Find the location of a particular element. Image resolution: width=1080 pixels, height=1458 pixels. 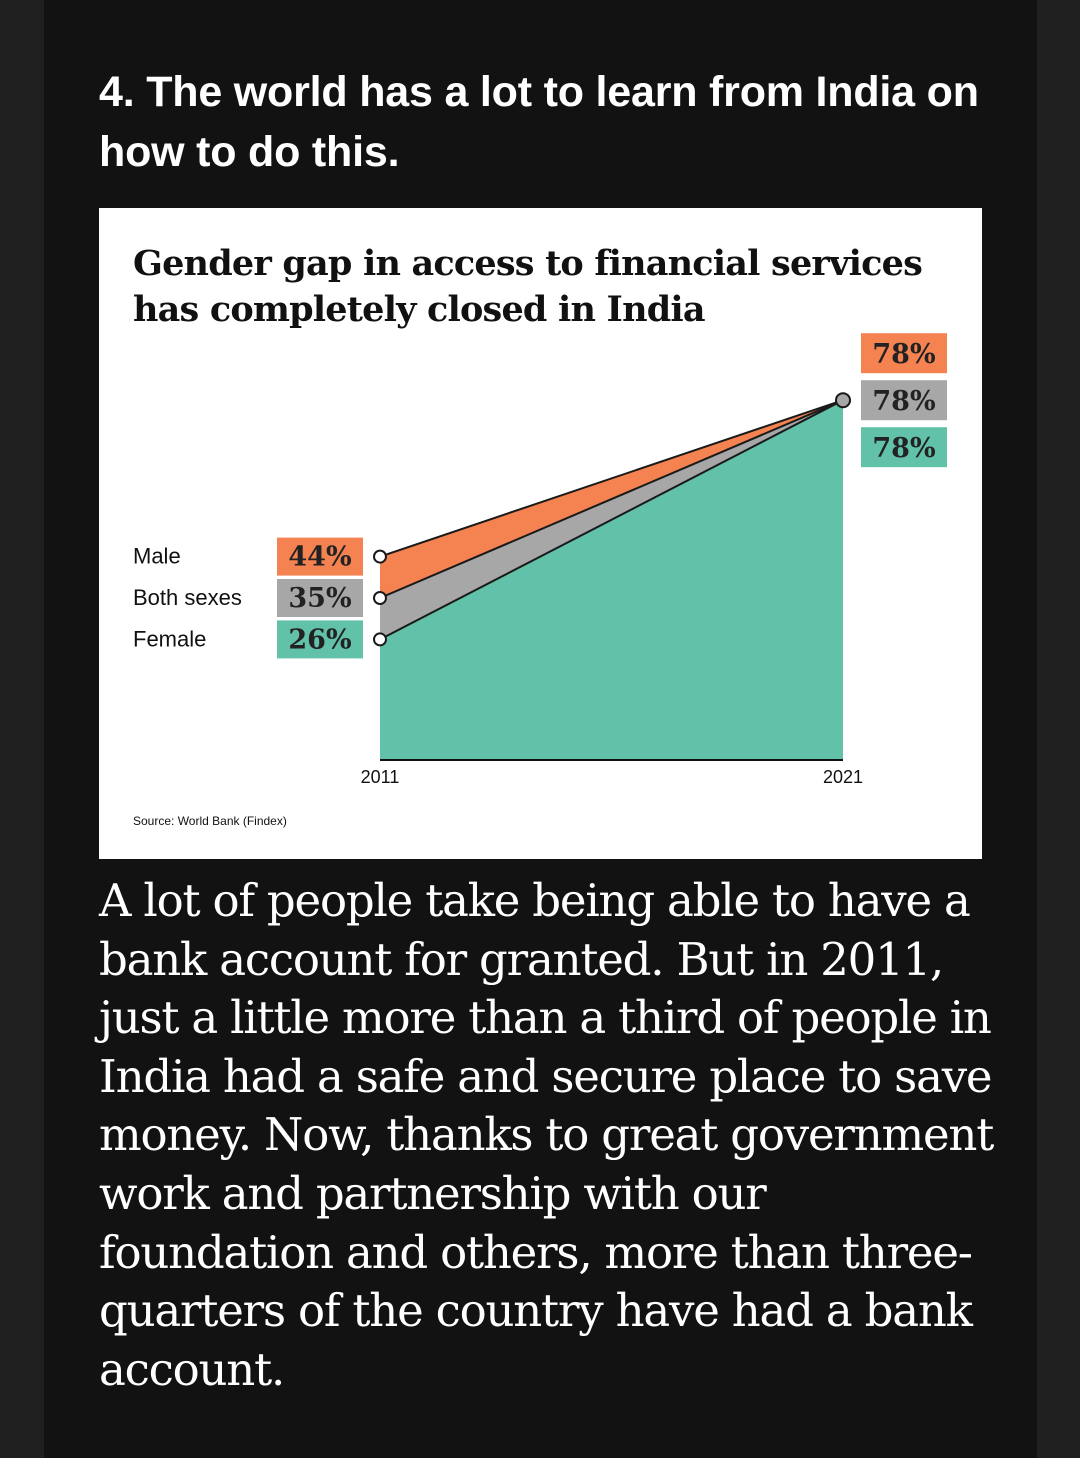

value-label-both-2021: 78% is located at coordinates (903, 401).